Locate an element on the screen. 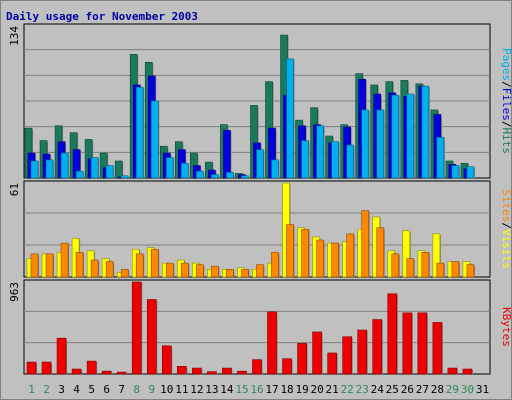  day-label-15: 15 is located at coordinates (241, 389).